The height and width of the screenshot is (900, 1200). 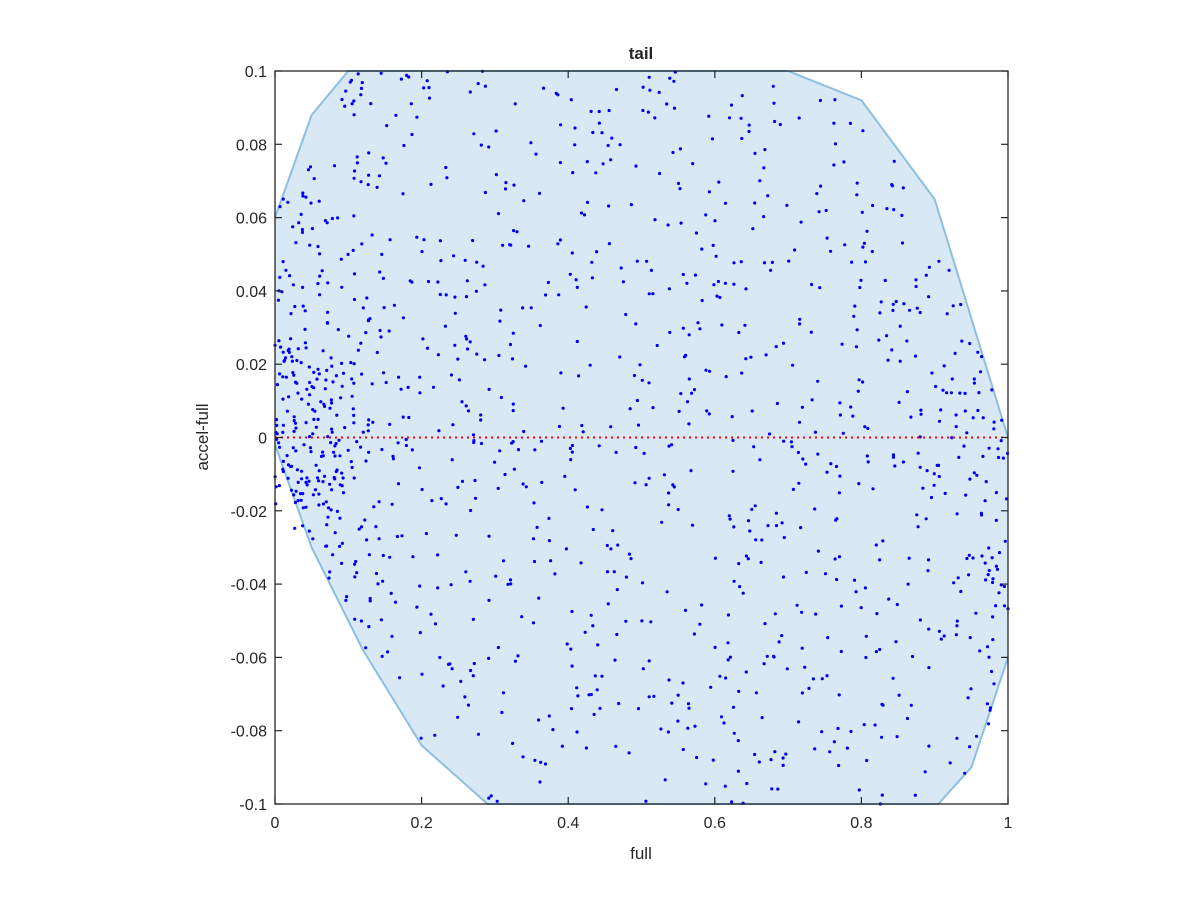 What do you see at coordinates (249, 732) in the screenshot?
I see `y-tick-label: -0.08` at bounding box center [249, 732].